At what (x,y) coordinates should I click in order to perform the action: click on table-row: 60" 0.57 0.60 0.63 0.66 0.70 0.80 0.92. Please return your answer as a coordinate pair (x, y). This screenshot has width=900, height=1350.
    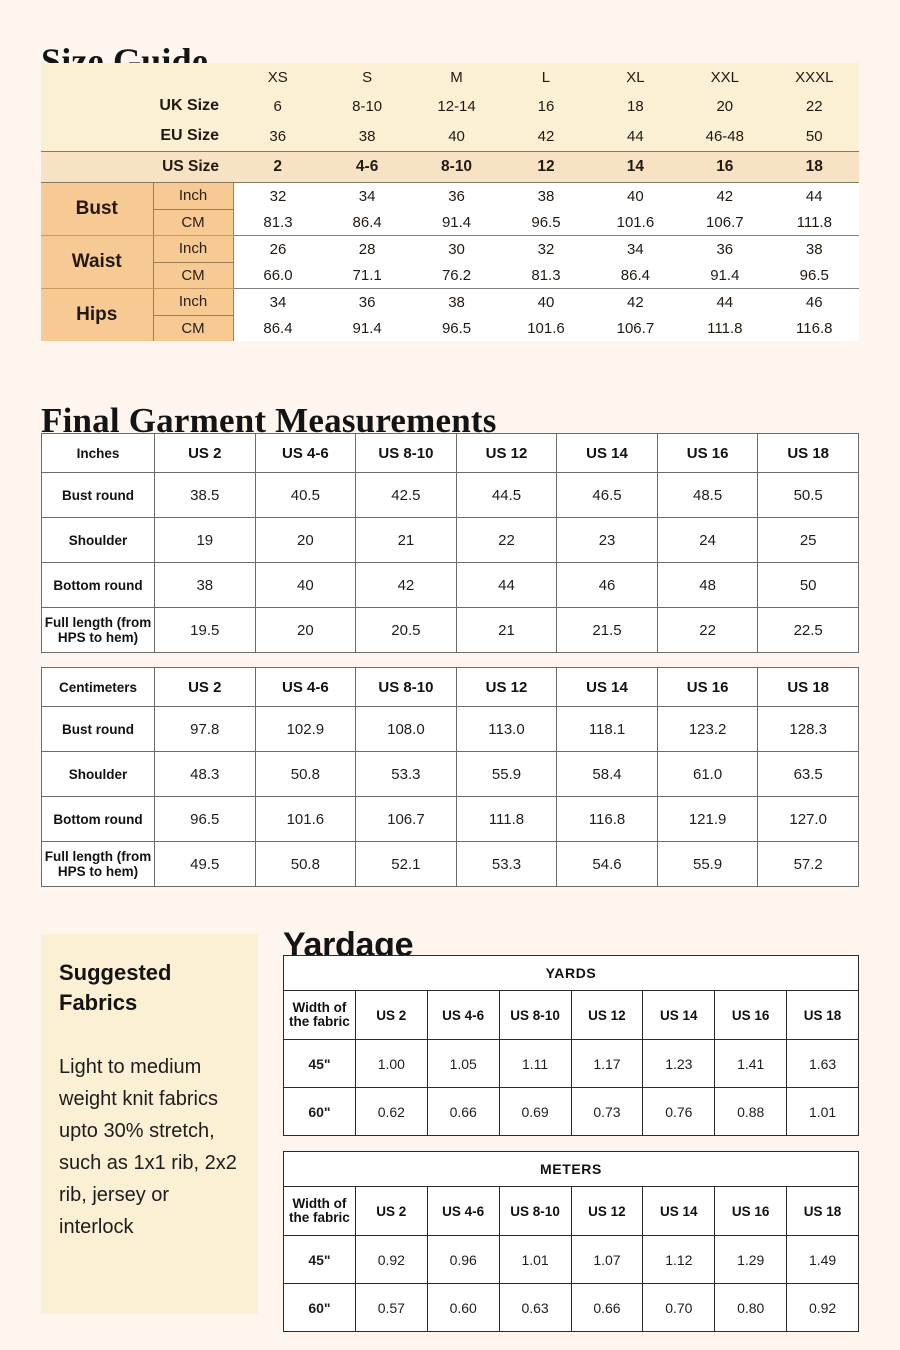
    Looking at the image, I should click on (571, 1307).